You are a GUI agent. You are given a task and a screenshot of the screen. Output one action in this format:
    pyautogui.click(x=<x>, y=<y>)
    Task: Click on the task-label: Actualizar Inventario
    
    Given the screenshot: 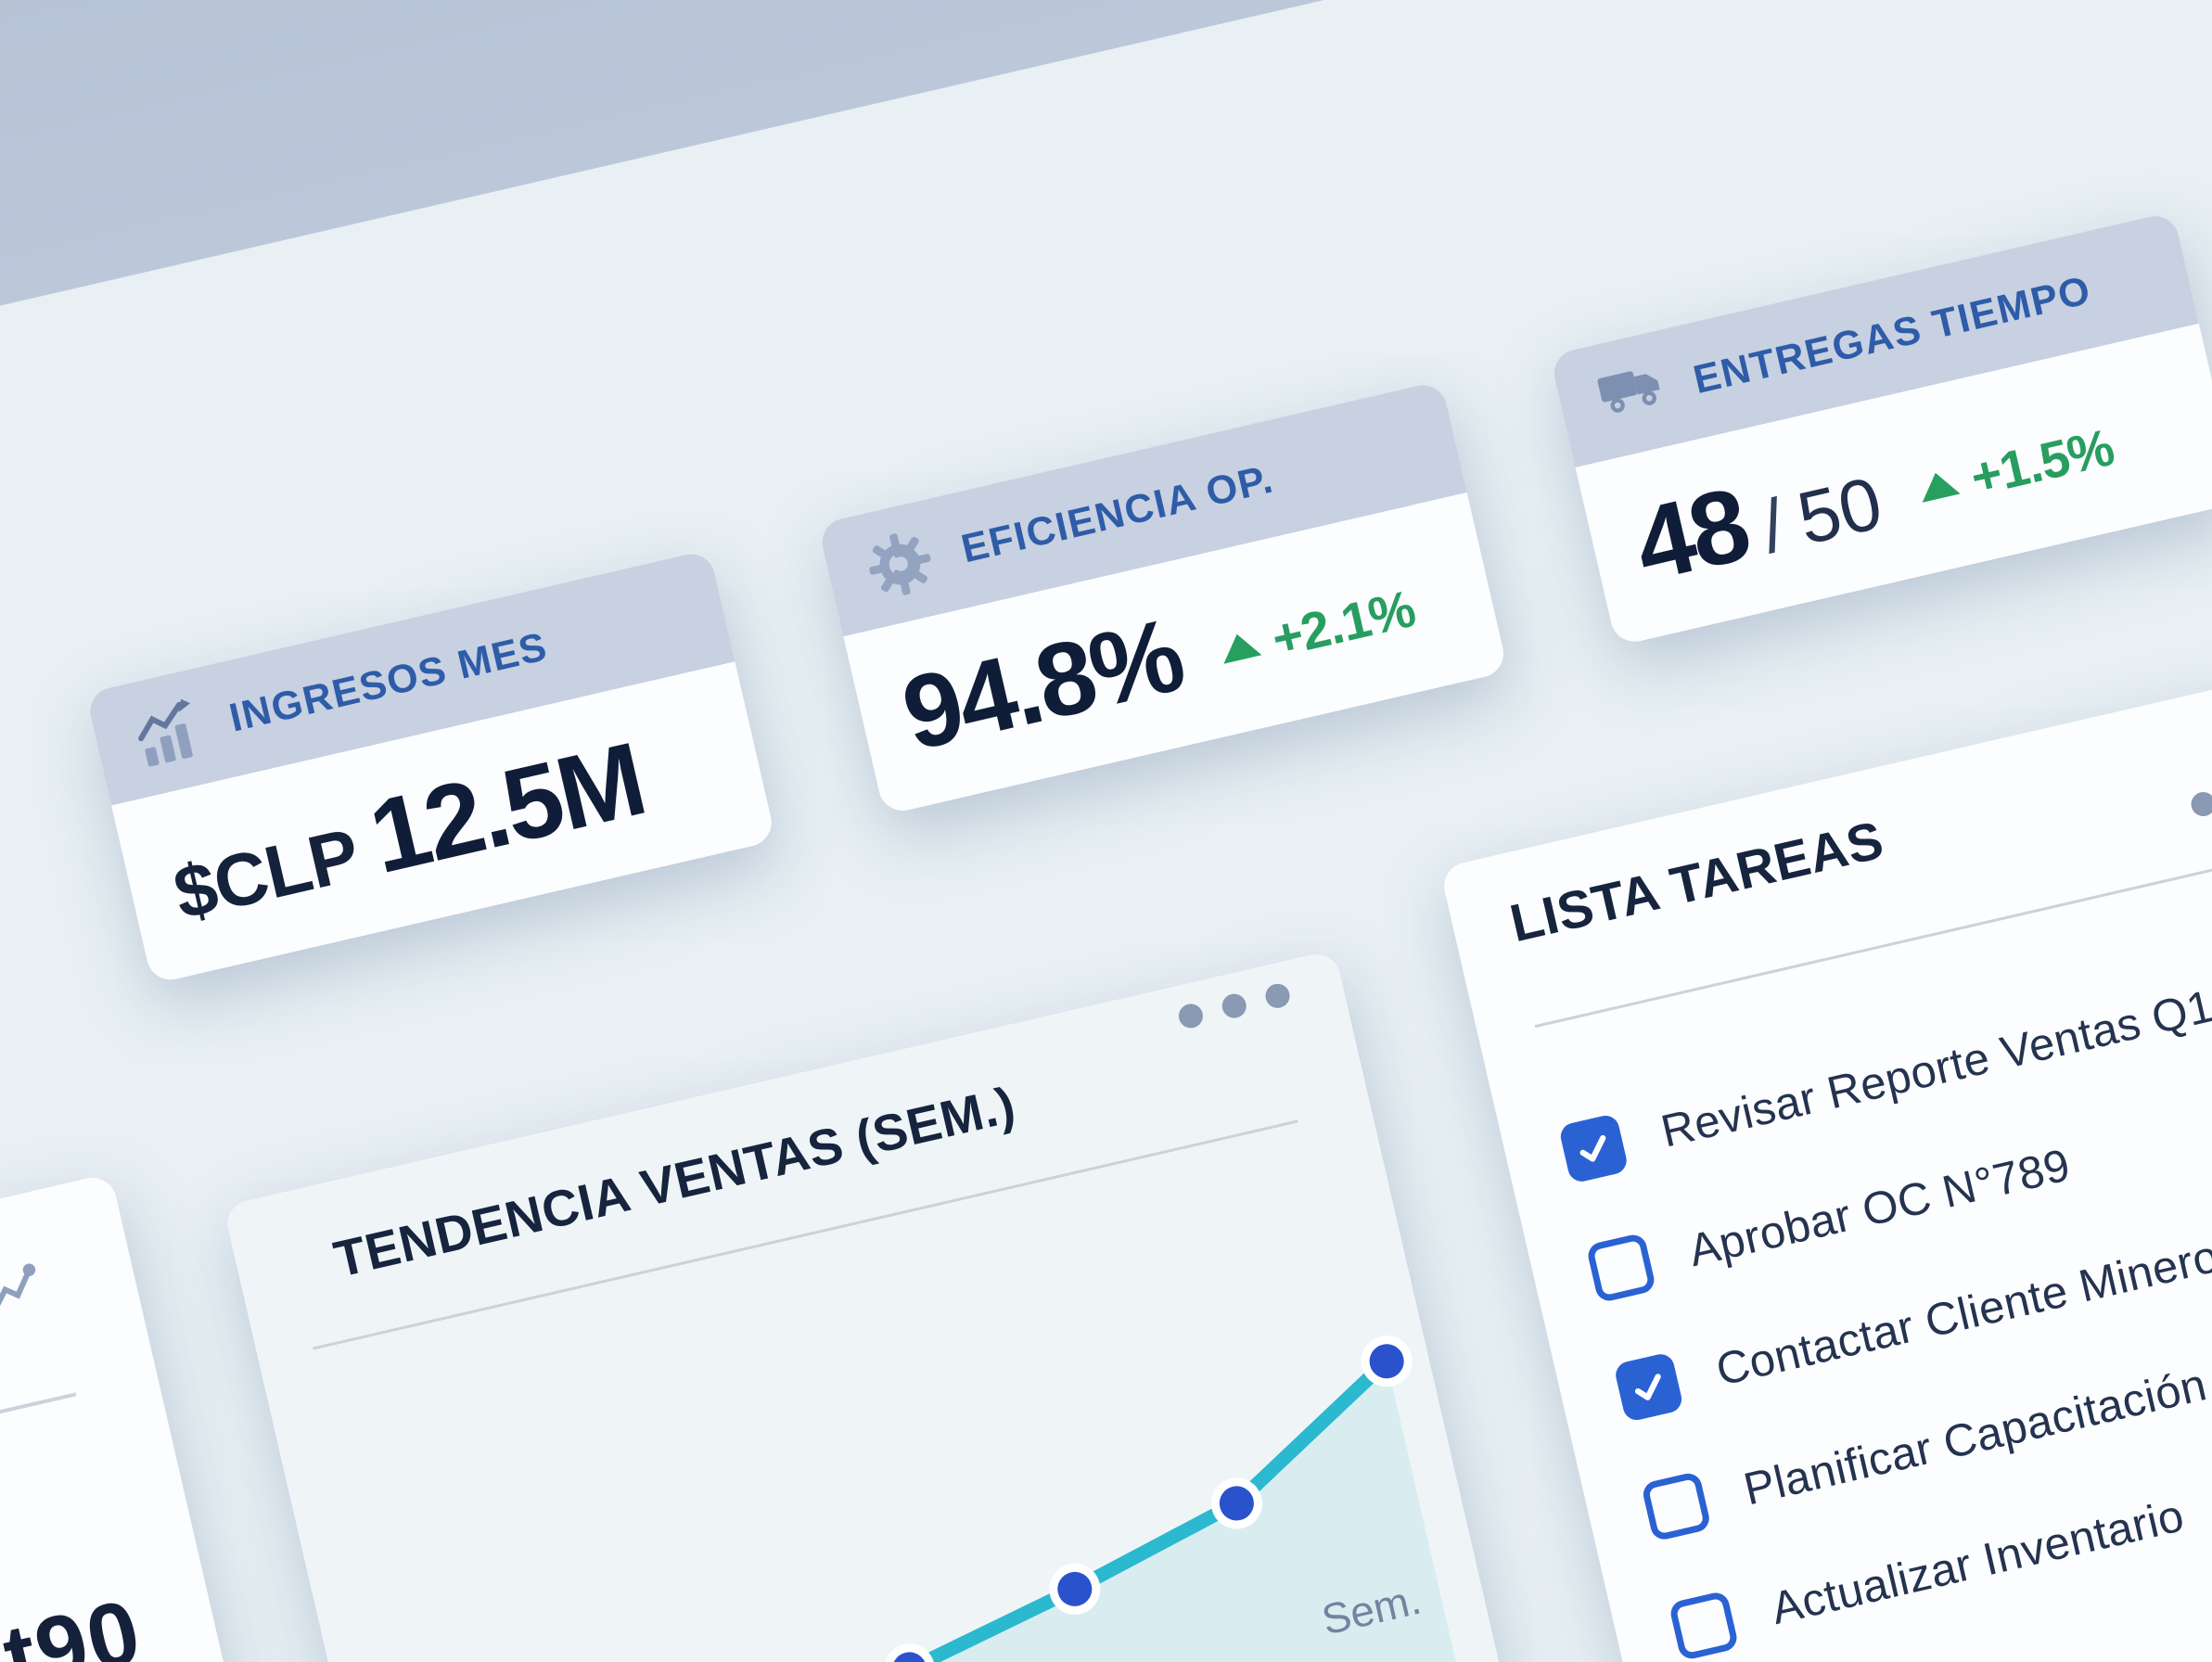 What is the action you would take?
    pyautogui.click(x=1978, y=1562)
    